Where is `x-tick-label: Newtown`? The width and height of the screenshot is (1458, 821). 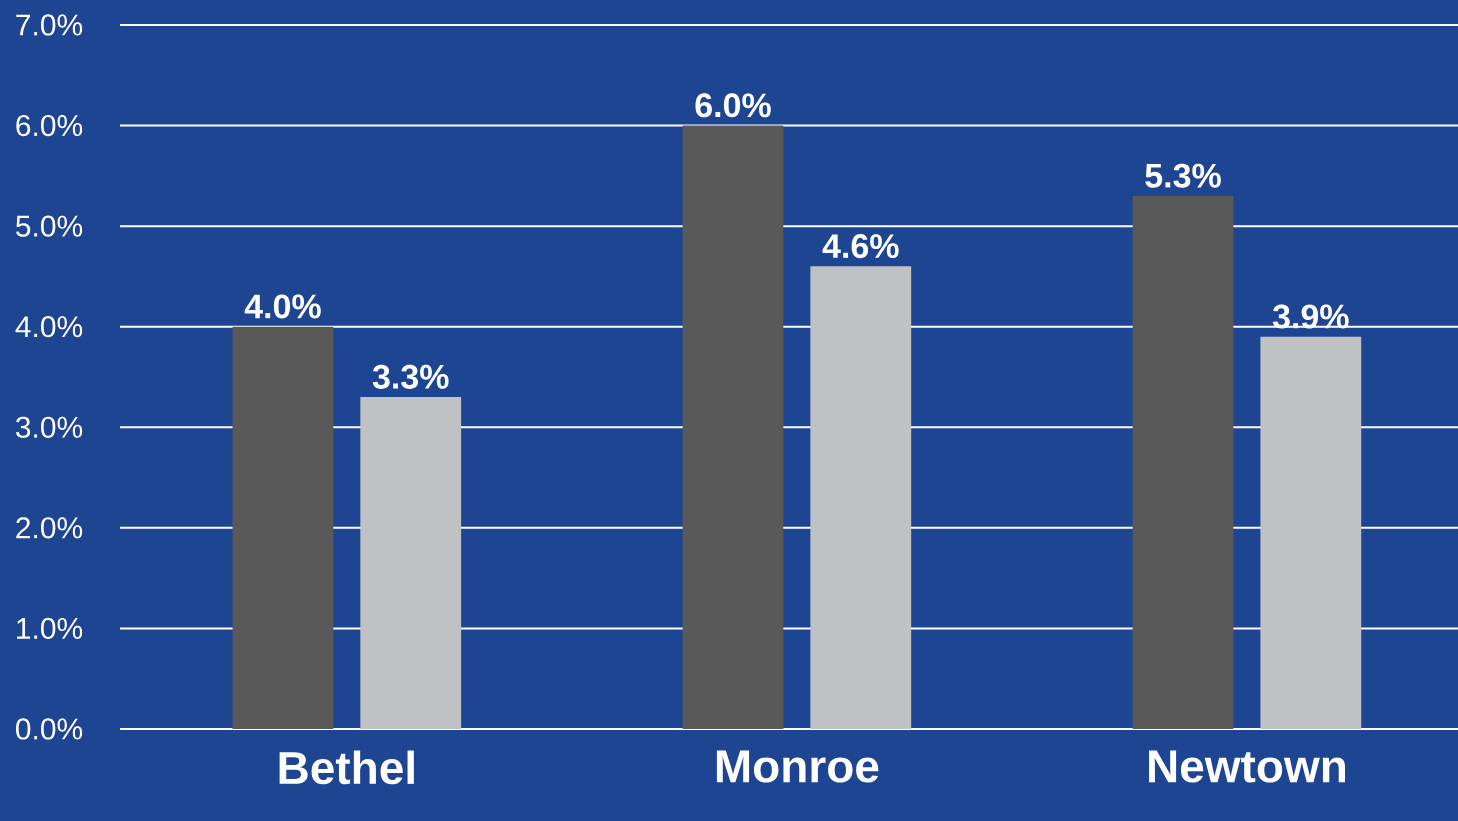 x-tick-label: Newtown is located at coordinates (1247, 766).